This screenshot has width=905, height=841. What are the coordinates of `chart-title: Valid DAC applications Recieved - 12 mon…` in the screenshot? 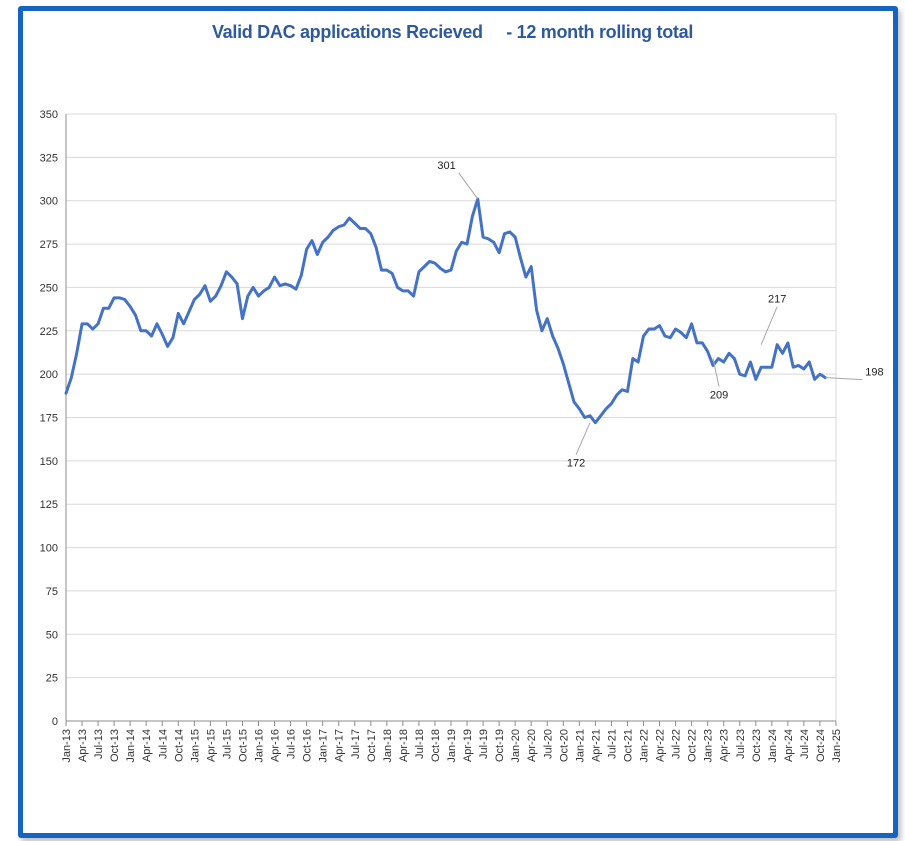 It's located at (452, 32).